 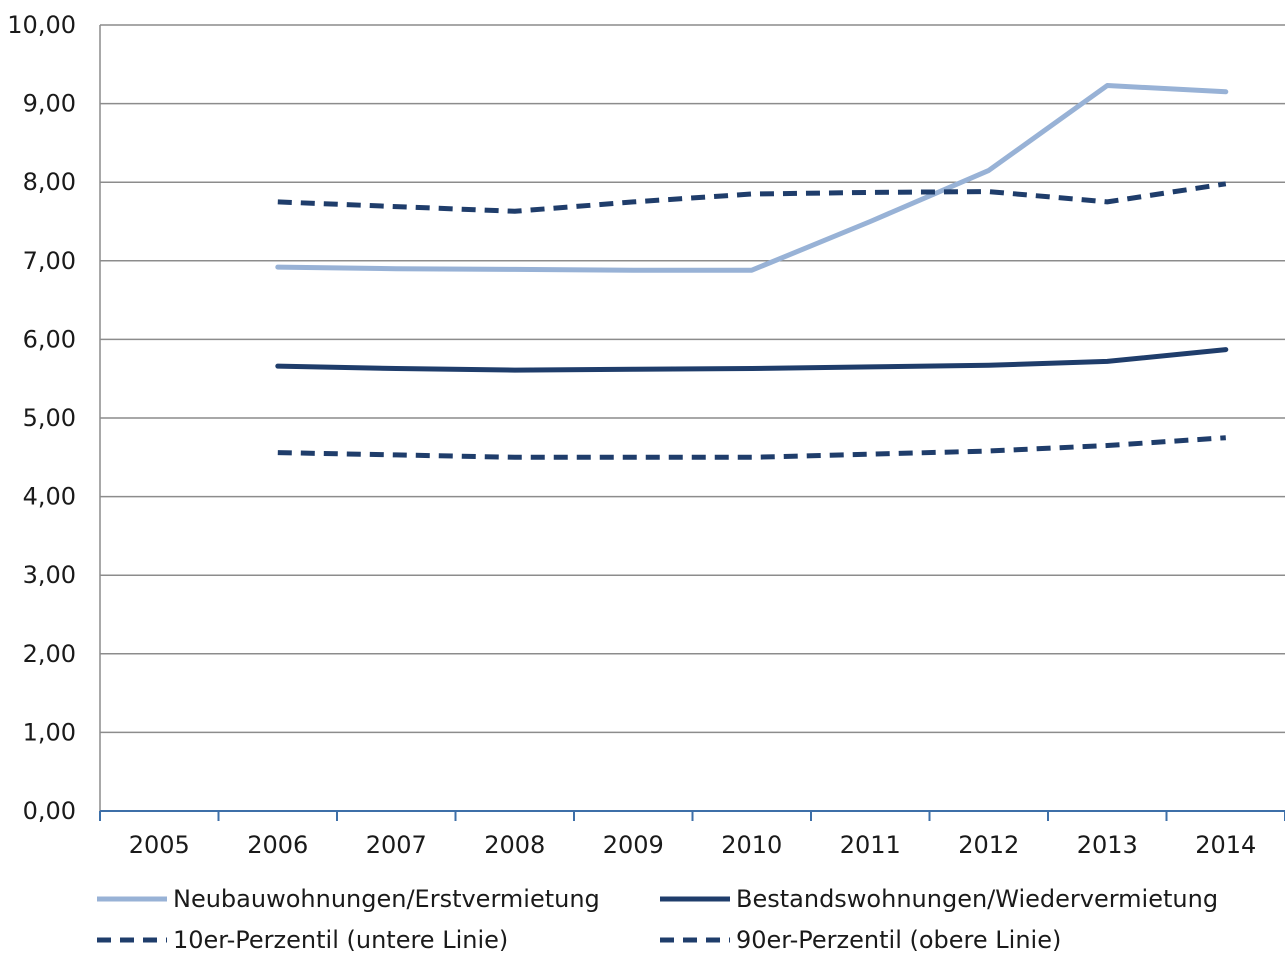 What do you see at coordinates (633, 845) in the screenshot?
I see `x-tick-label: 2009` at bounding box center [633, 845].